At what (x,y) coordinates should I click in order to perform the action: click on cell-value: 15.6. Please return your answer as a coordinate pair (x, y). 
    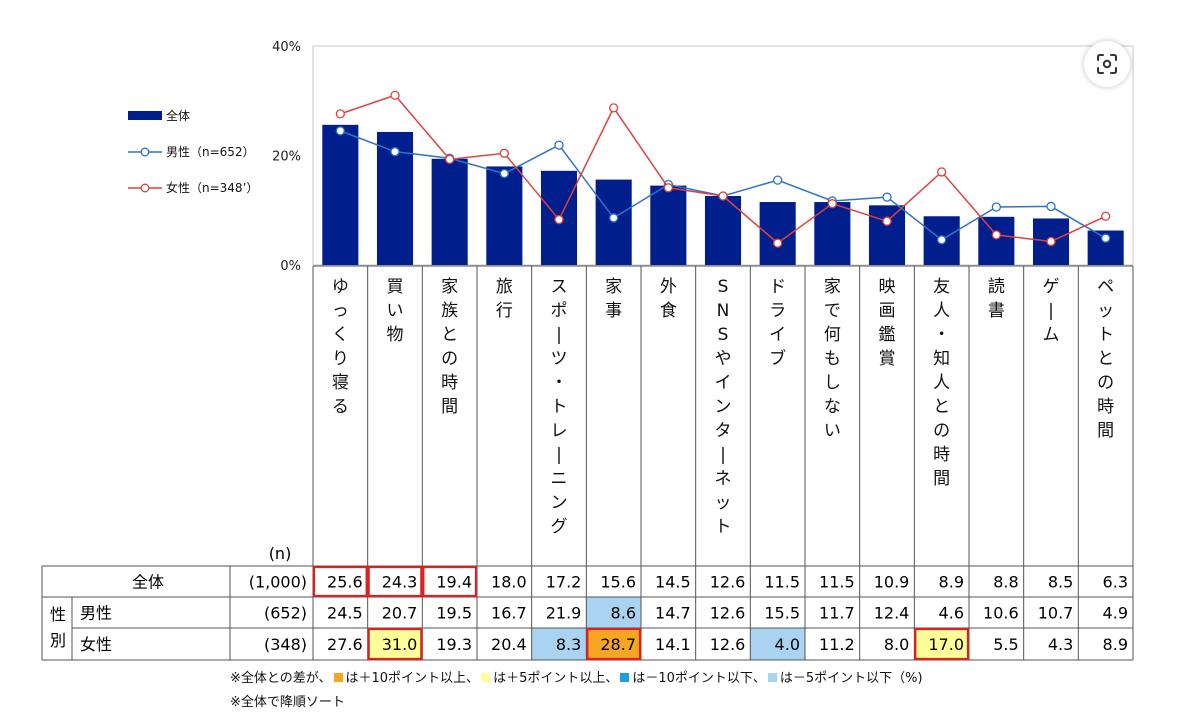
    Looking at the image, I should click on (618, 582).